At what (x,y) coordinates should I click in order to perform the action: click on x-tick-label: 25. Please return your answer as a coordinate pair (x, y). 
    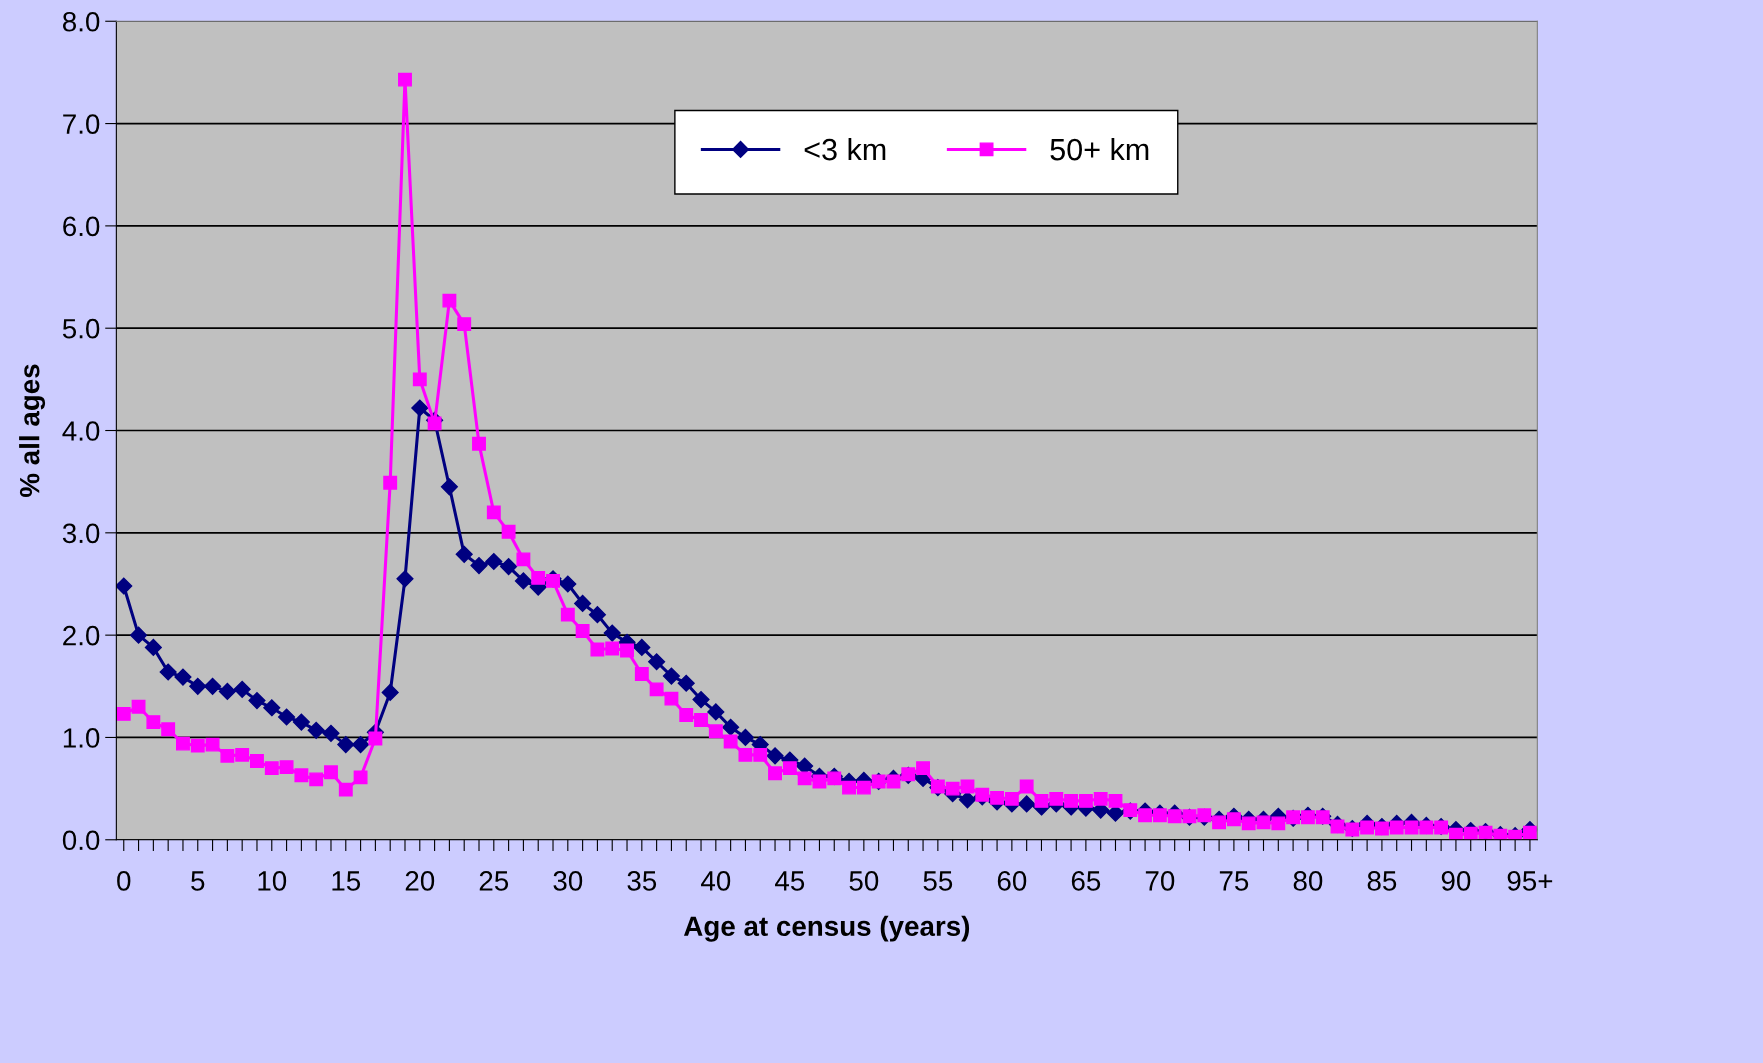
    Looking at the image, I should click on (494, 881).